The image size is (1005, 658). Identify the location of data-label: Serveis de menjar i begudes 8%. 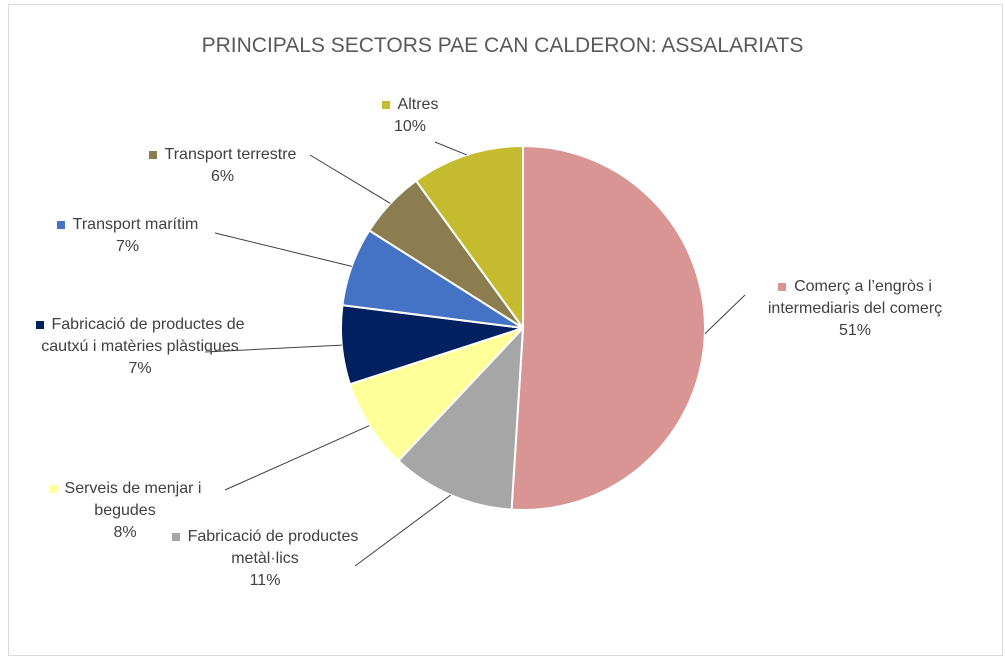
(125, 511).